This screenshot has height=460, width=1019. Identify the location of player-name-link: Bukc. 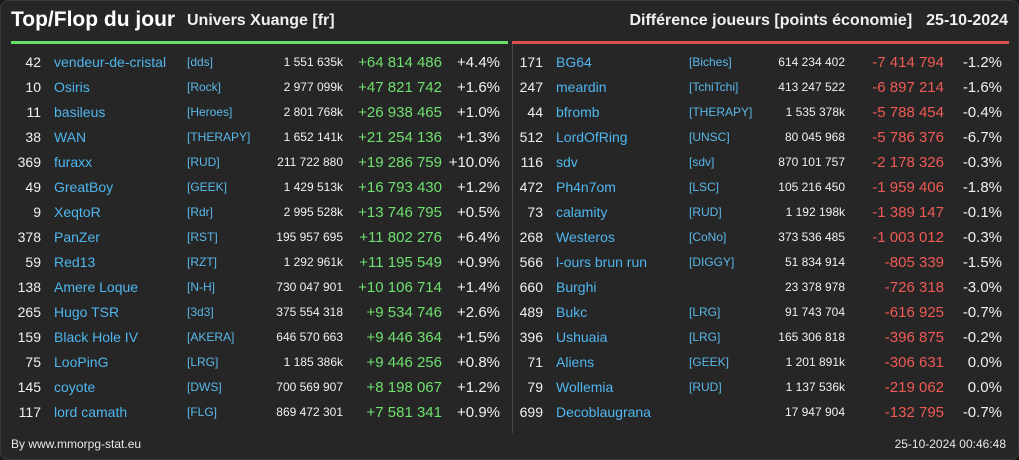
(572, 312).